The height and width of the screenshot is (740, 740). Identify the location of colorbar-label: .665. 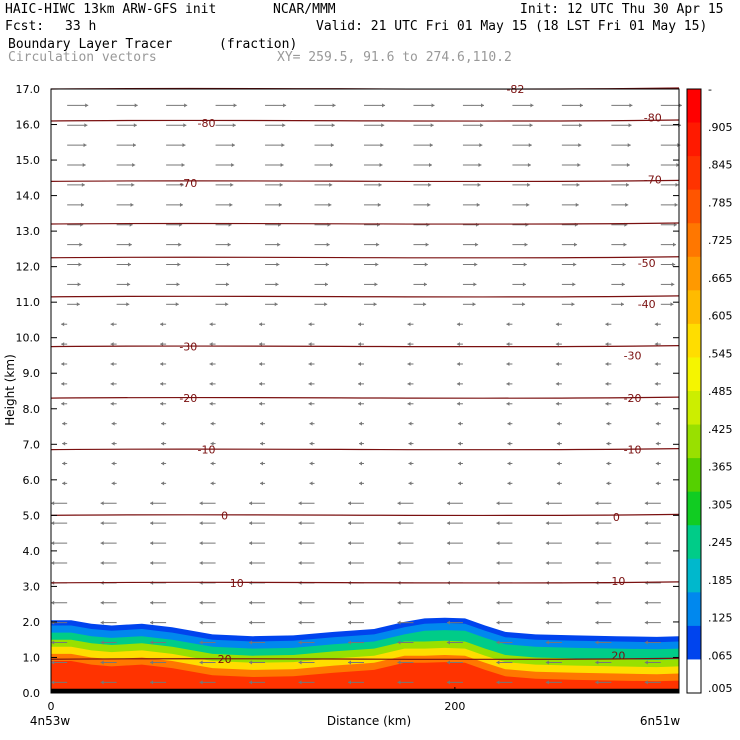
(720, 278).